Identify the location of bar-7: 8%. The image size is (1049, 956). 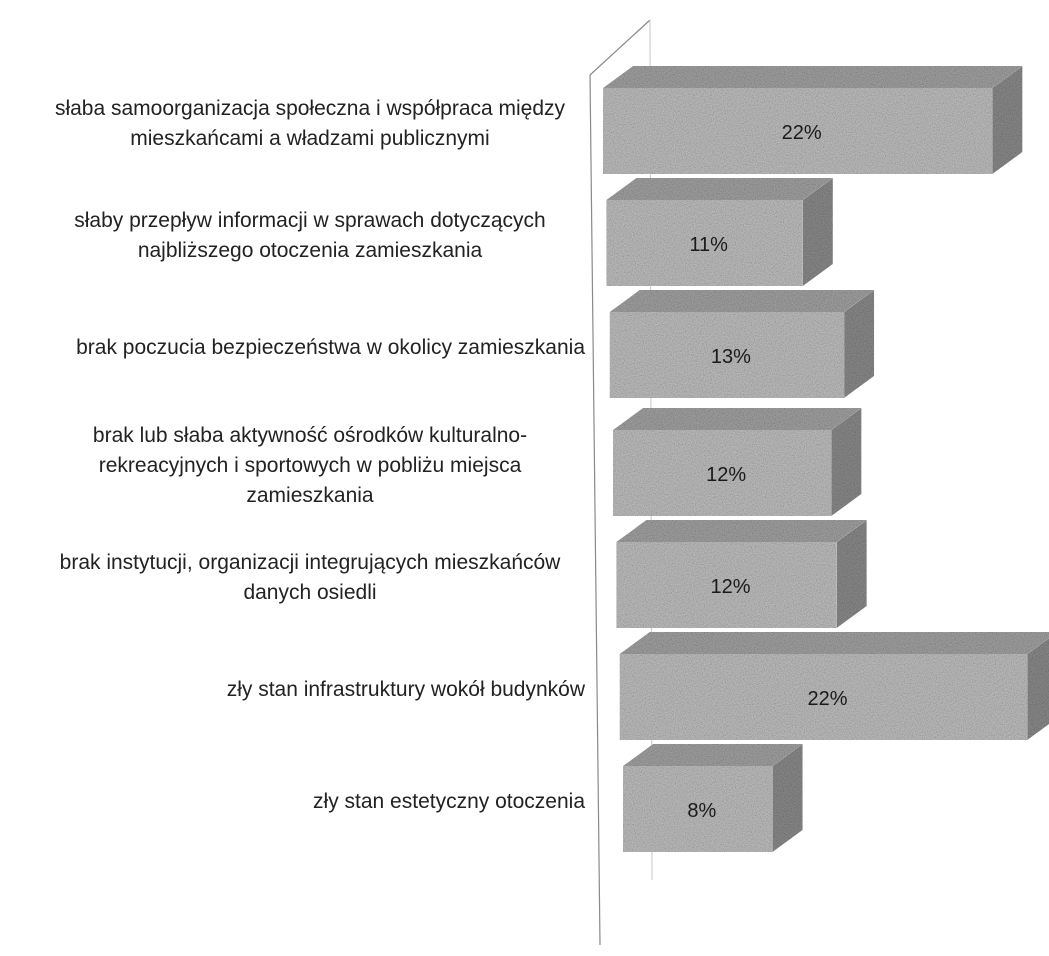
(713, 798).